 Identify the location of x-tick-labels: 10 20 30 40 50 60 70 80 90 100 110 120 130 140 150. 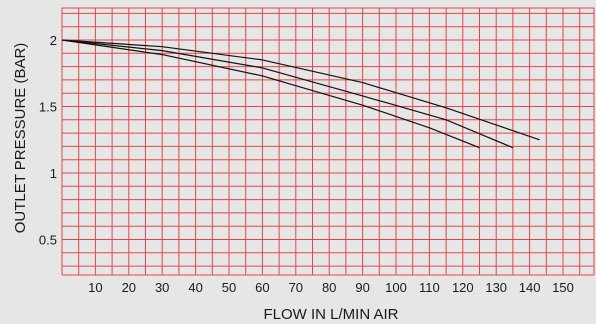
(331, 287).